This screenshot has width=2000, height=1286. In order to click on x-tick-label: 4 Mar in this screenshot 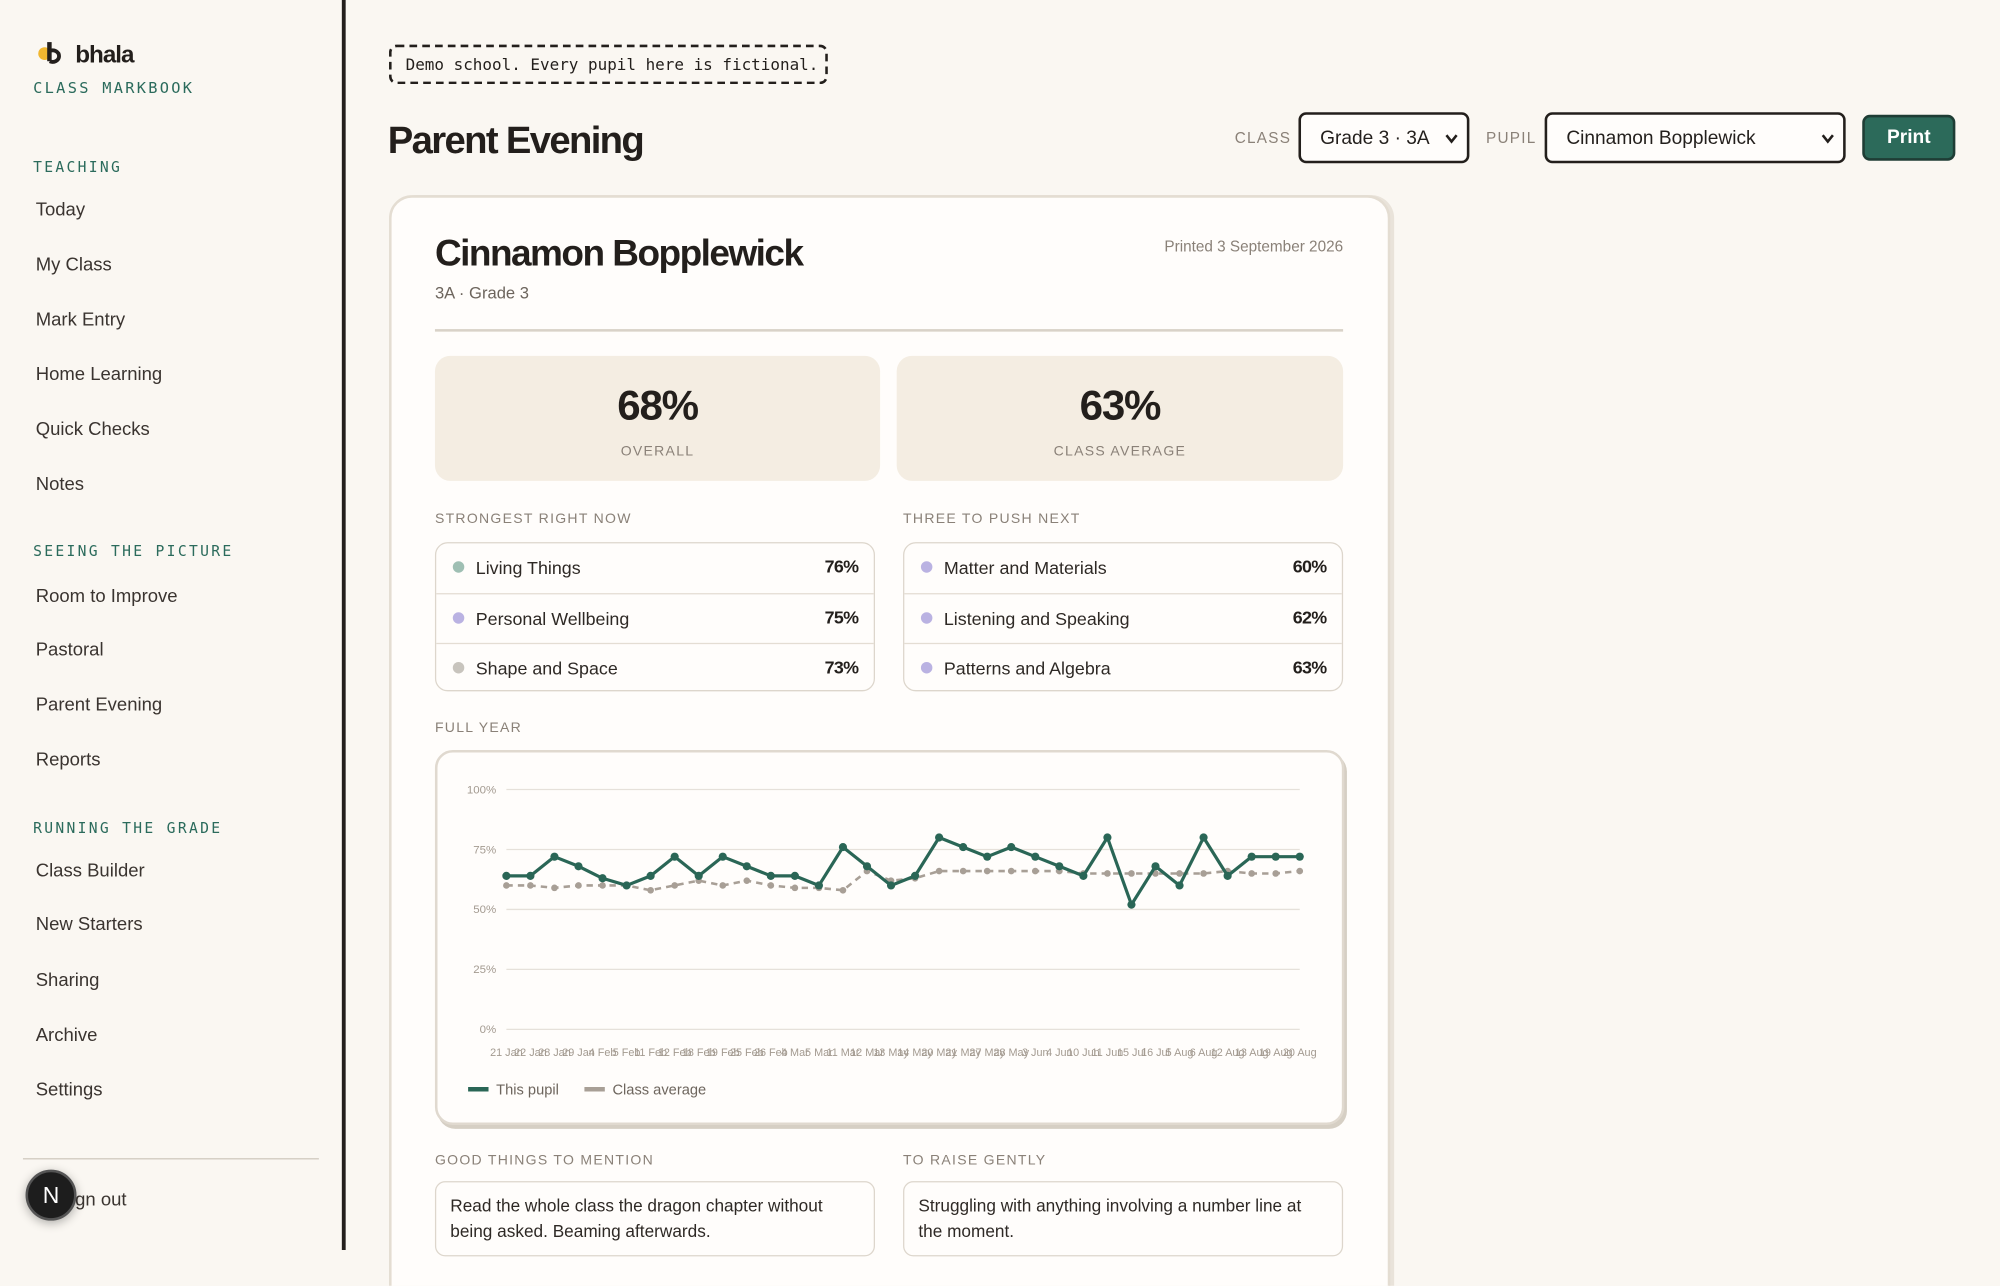, I will do `click(795, 1053)`.